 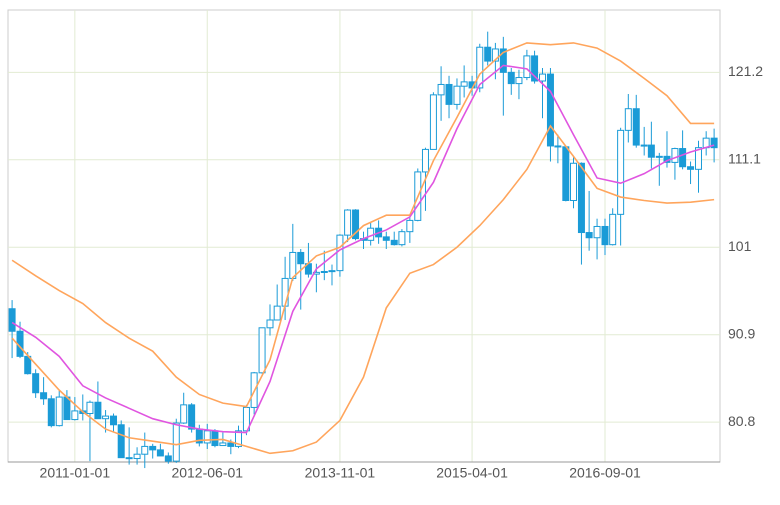 What do you see at coordinates (744, 159) in the screenshot?
I see `y-tick-label: 111.1` at bounding box center [744, 159].